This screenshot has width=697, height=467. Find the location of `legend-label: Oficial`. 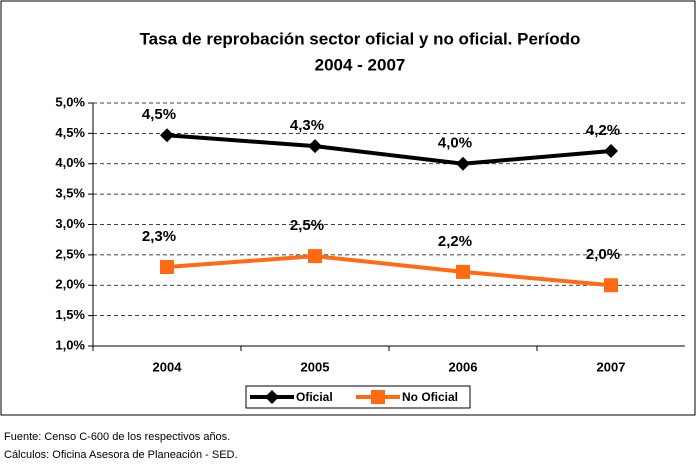

legend-label: Oficial is located at coordinates (314, 397).